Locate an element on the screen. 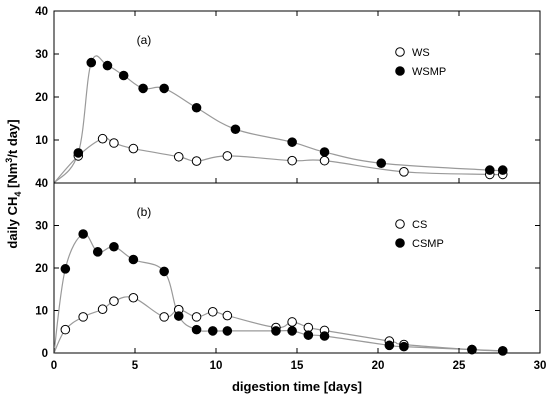 Image resolution: width=550 pixels, height=401 pixels. panel-b-label: (b) is located at coordinates (144, 212).